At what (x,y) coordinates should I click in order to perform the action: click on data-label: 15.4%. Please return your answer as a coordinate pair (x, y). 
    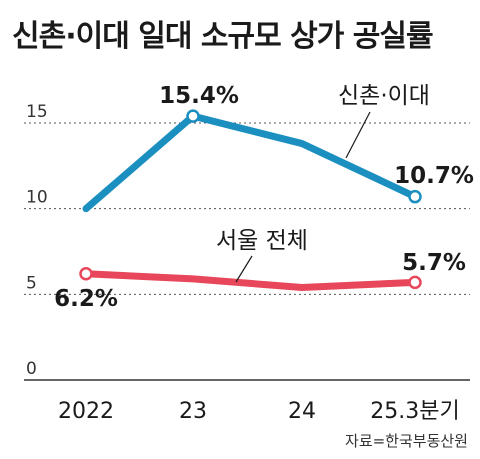
    Looking at the image, I should click on (199, 96).